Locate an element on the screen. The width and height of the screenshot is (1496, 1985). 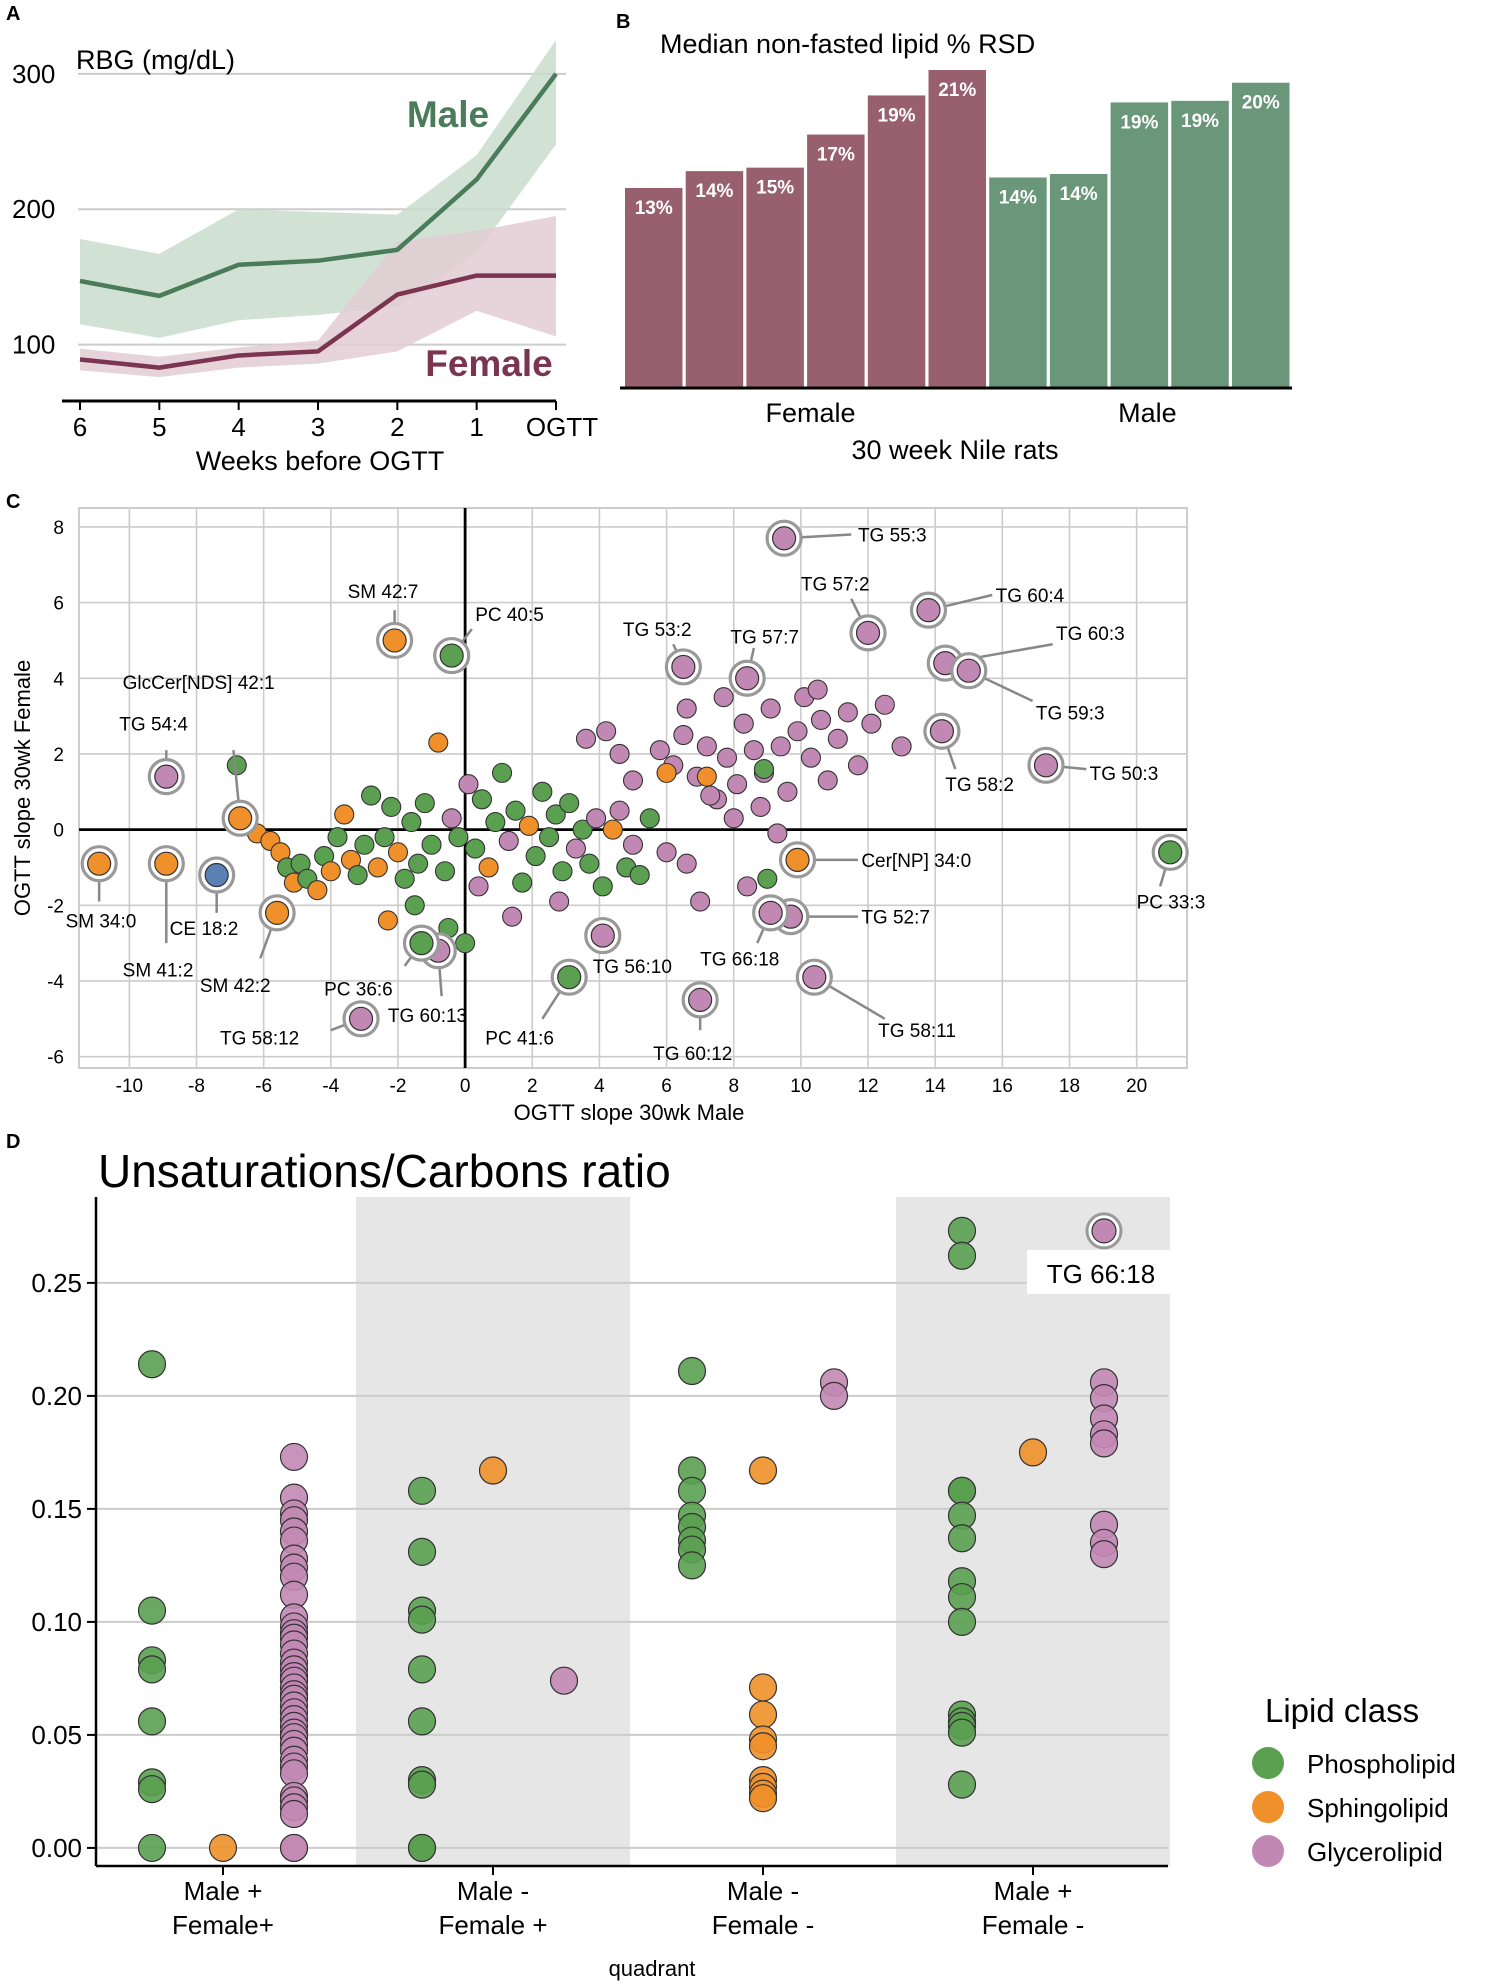
annotation-sm-42-7: SM 42:7 is located at coordinates (383, 592).